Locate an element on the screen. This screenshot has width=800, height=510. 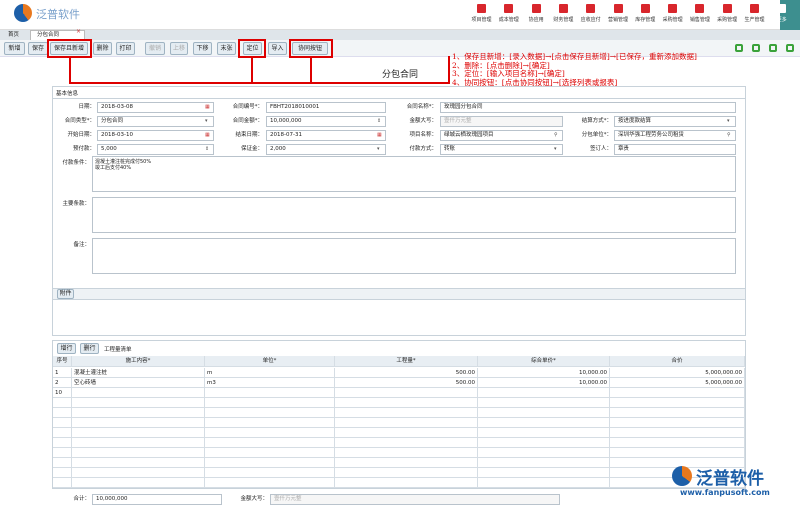
field-input: 2018-03-08 is located at coordinates (155, 107).